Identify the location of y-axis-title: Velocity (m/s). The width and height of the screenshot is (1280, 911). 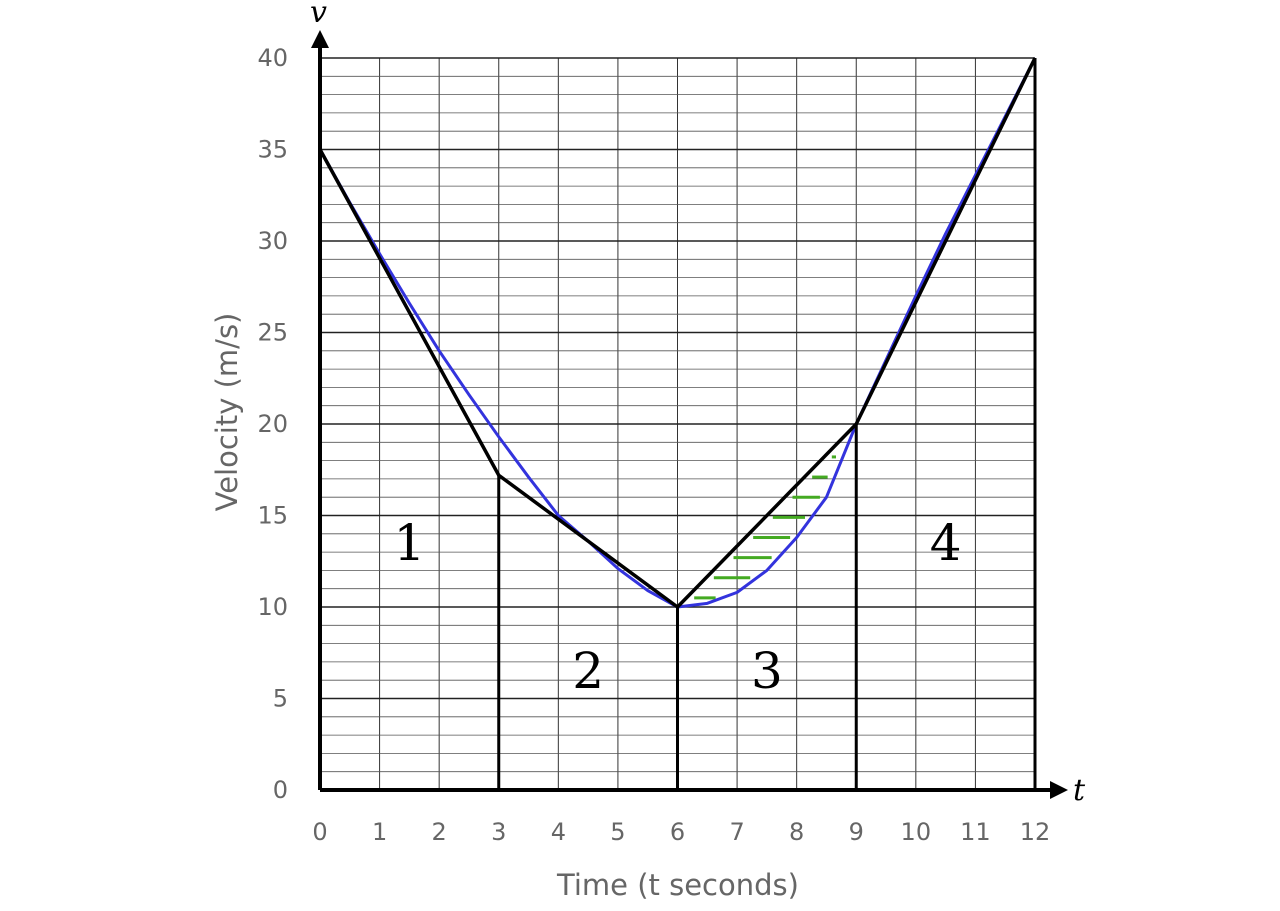
(227, 412).